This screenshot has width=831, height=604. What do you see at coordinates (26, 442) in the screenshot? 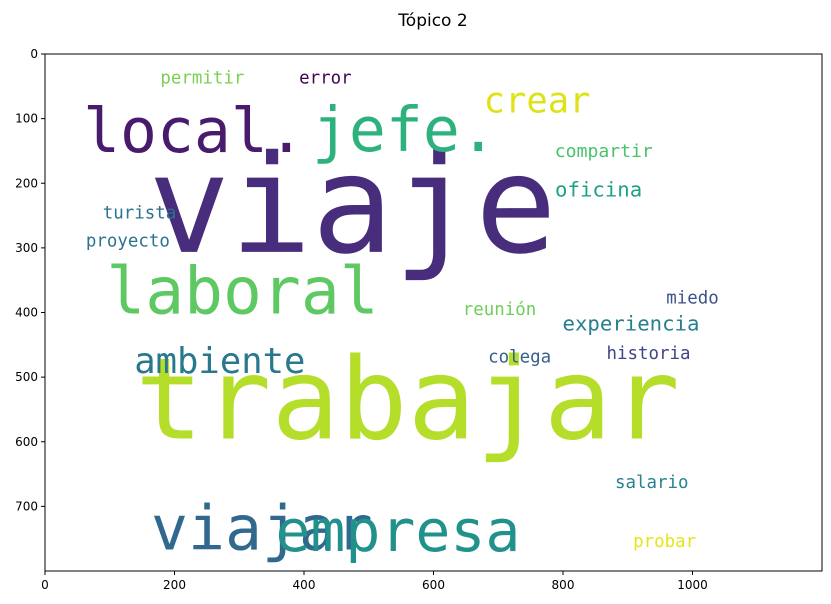
I see `y-tick-label: 600` at bounding box center [26, 442].